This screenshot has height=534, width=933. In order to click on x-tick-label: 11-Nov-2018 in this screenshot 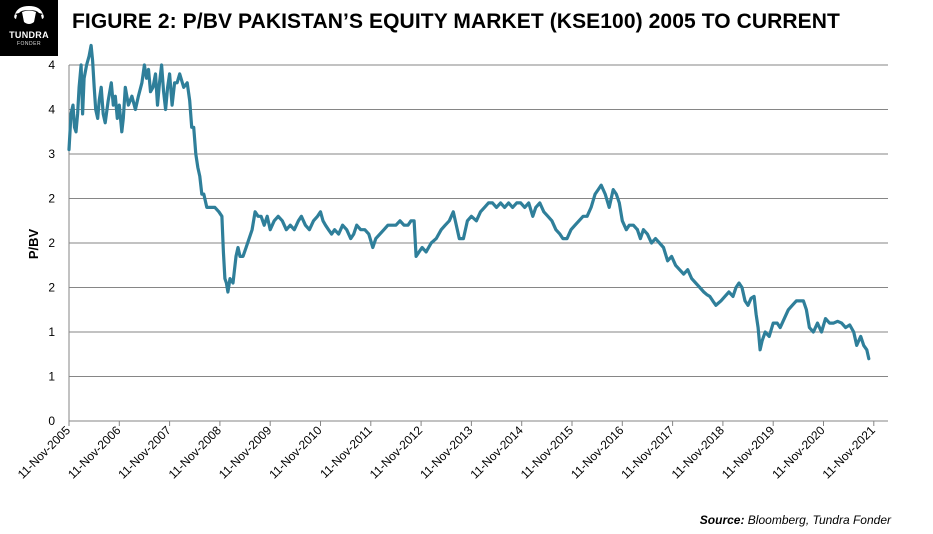, I will do `click(698, 452)`.